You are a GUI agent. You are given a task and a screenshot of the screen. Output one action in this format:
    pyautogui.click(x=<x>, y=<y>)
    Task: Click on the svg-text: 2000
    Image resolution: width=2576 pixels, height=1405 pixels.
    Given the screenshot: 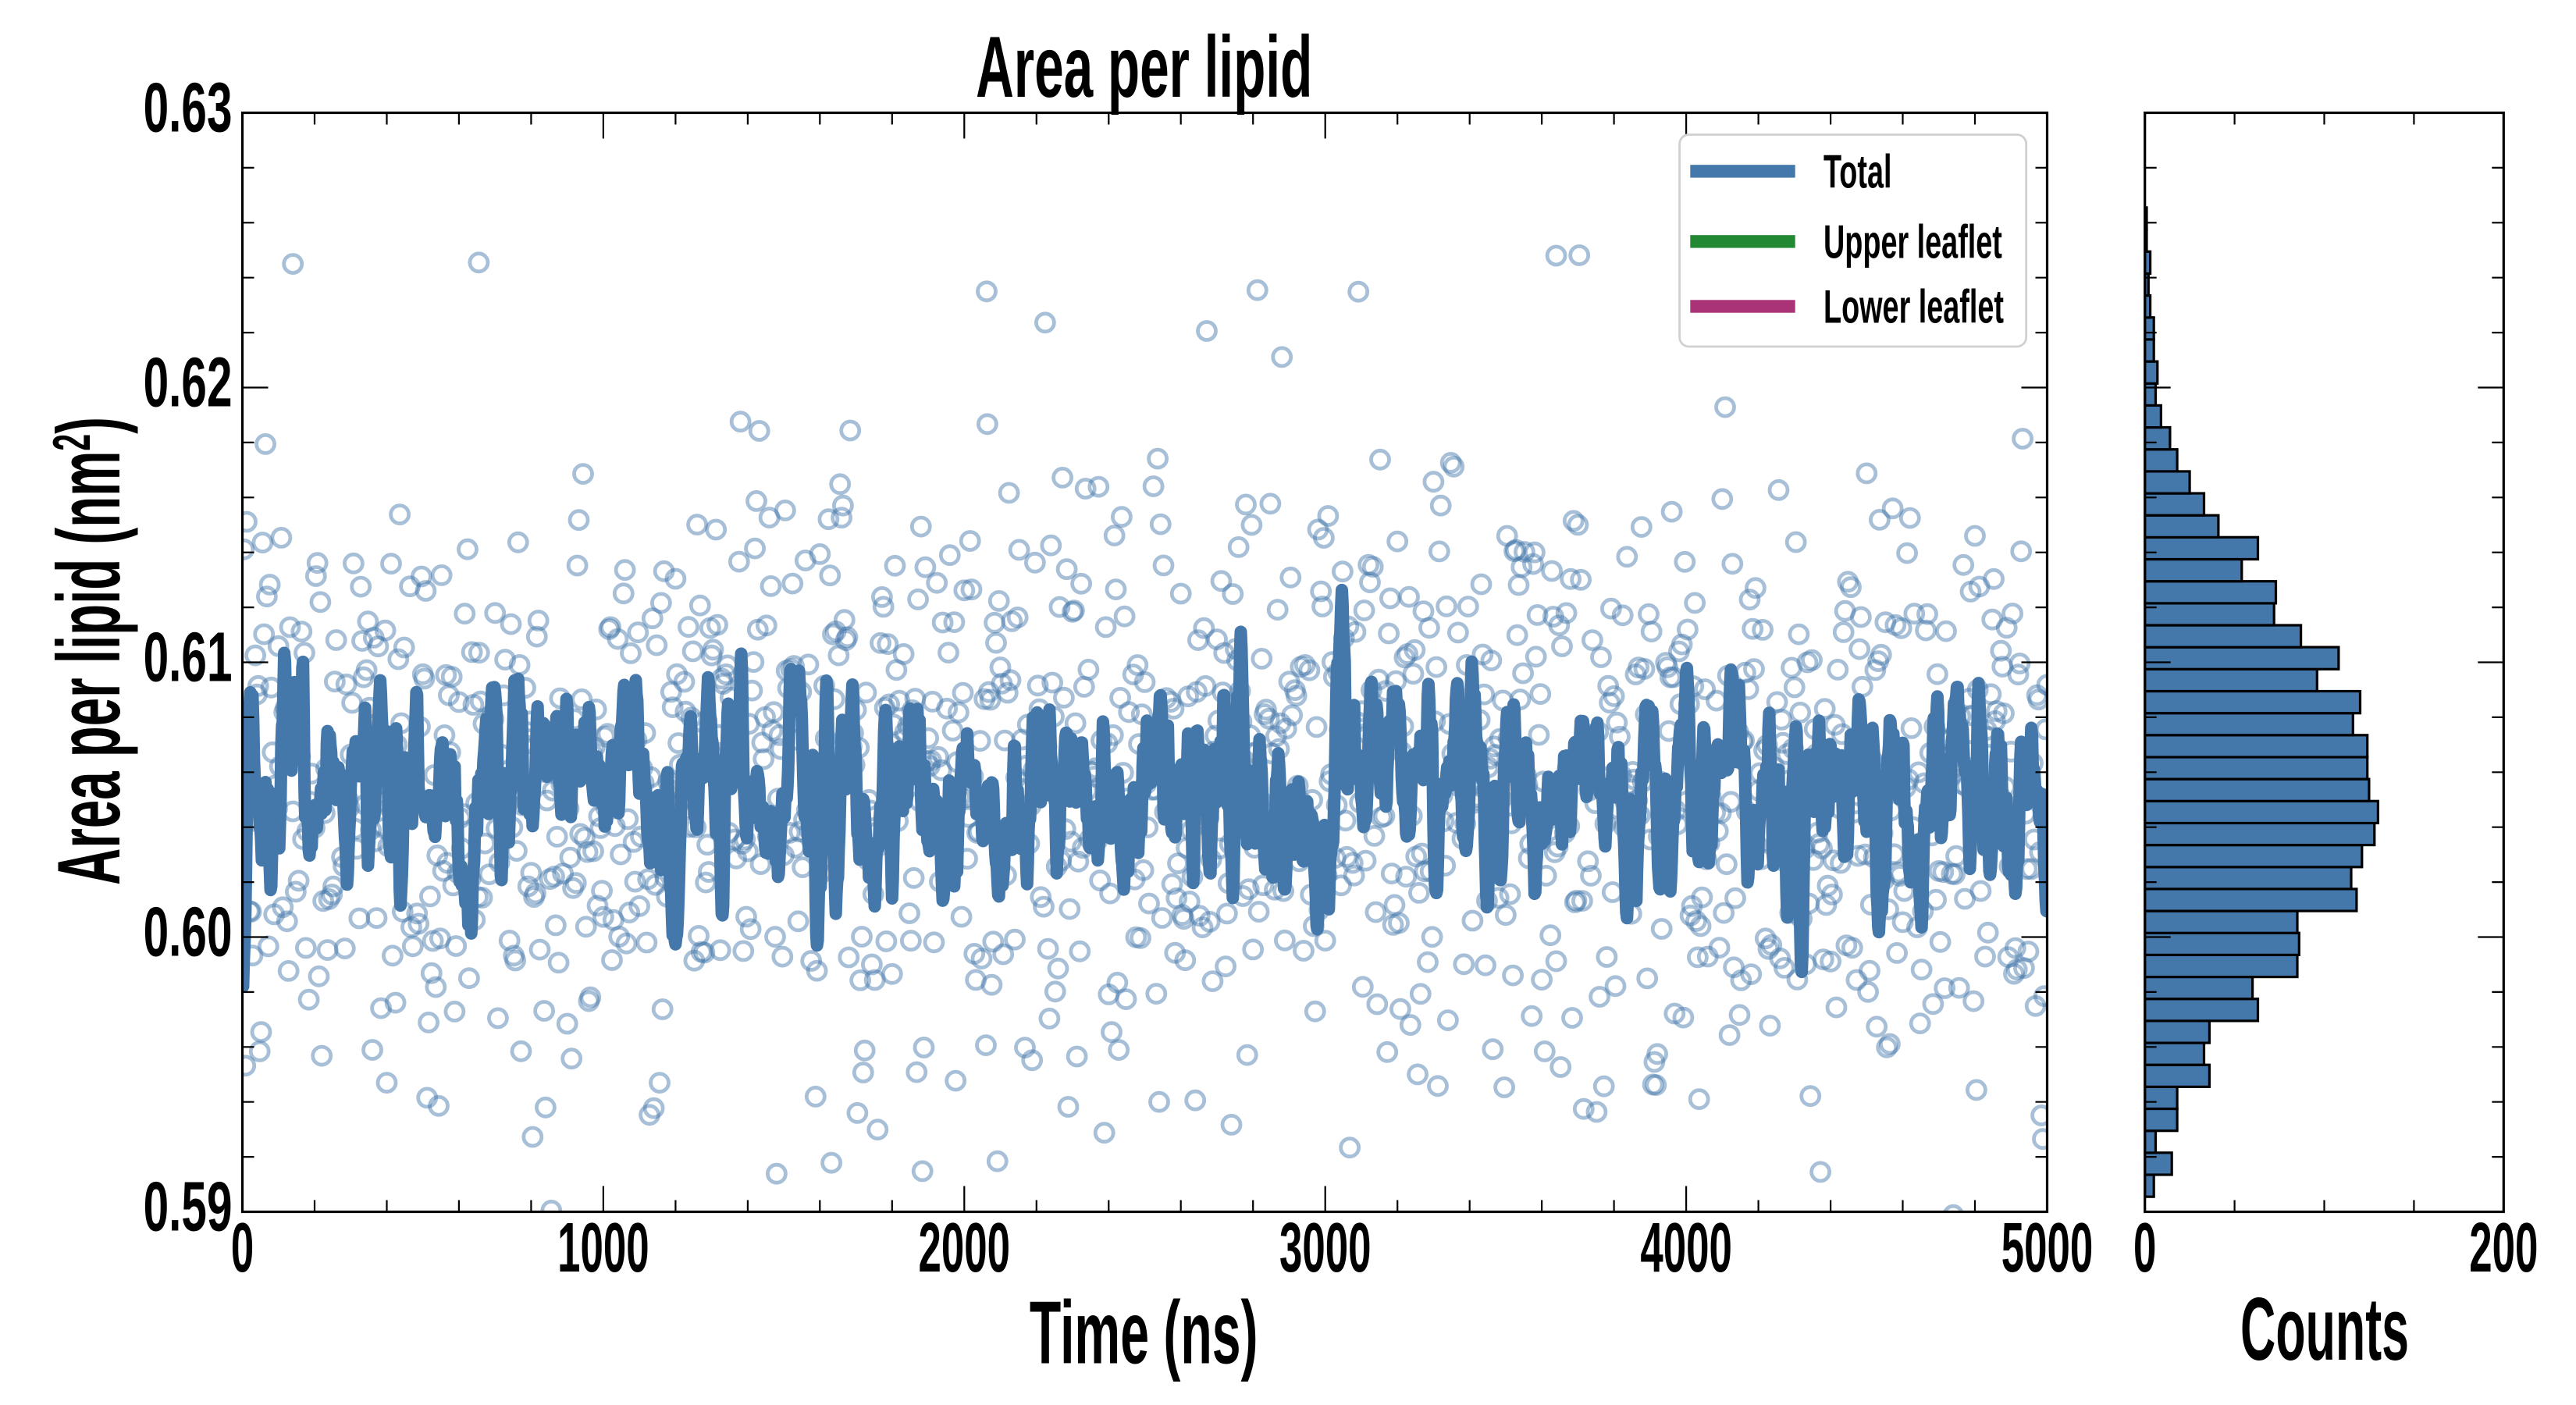 What is the action you would take?
    pyautogui.click(x=965, y=1247)
    